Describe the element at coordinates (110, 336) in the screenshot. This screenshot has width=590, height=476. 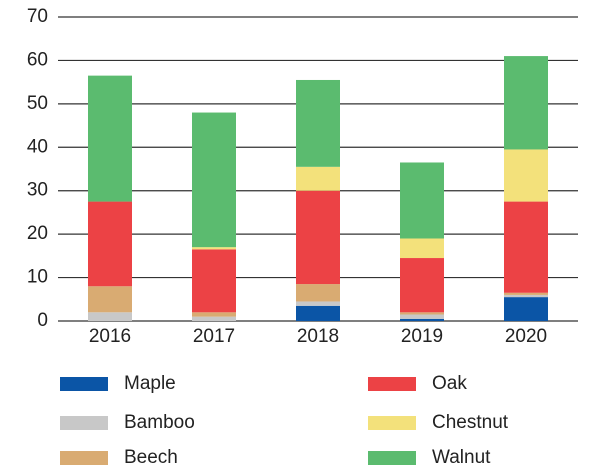
I see `x-tick-label: 2016` at that location.